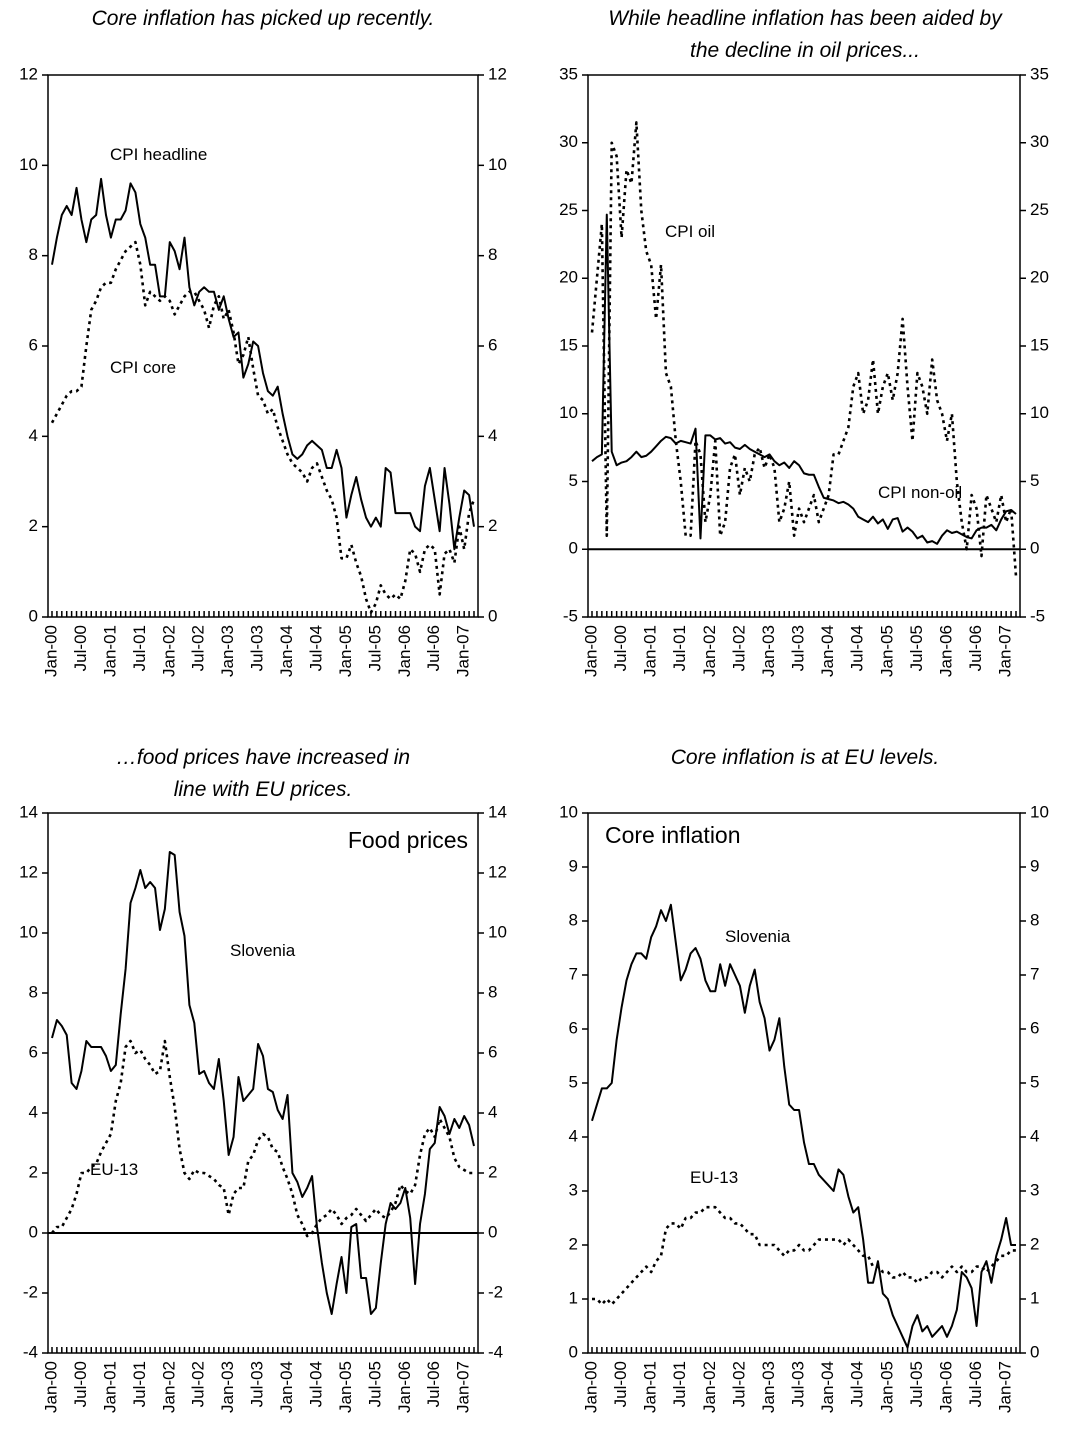  Describe the element at coordinates (1039, 277) in the screenshot. I see `y2-tick-label: 20` at that location.